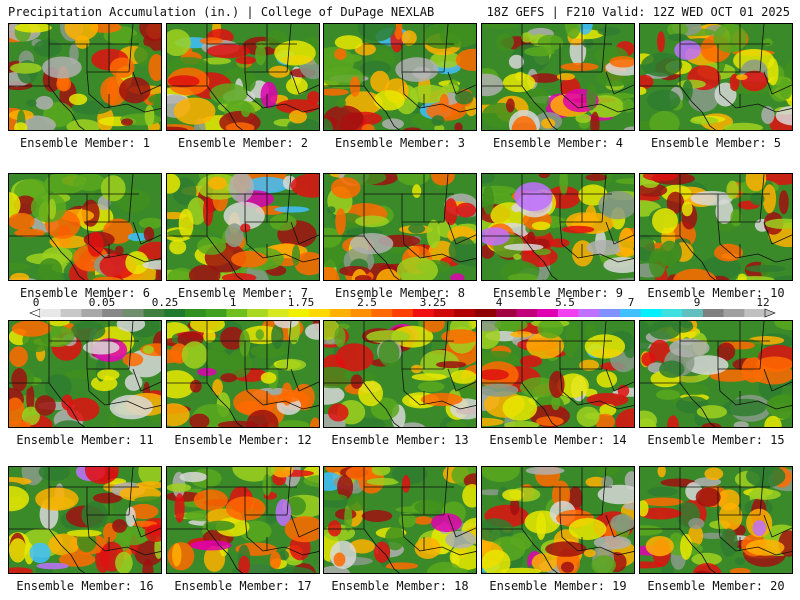  I want to click on colorbar-tick-label: 0.05, so click(102, 302).